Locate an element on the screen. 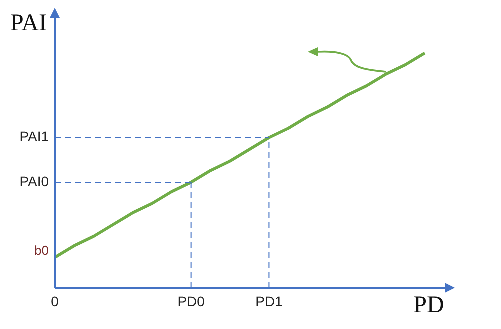  x-tick-label: PD0 is located at coordinates (192, 301).